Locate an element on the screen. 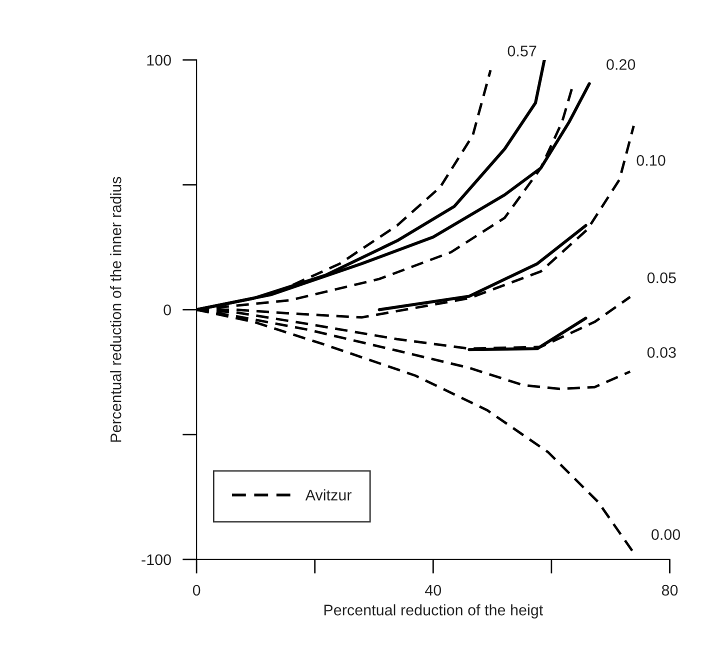 The height and width of the screenshot is (666, 728). annotation: 0.00 is located at coordinates (666, 534).